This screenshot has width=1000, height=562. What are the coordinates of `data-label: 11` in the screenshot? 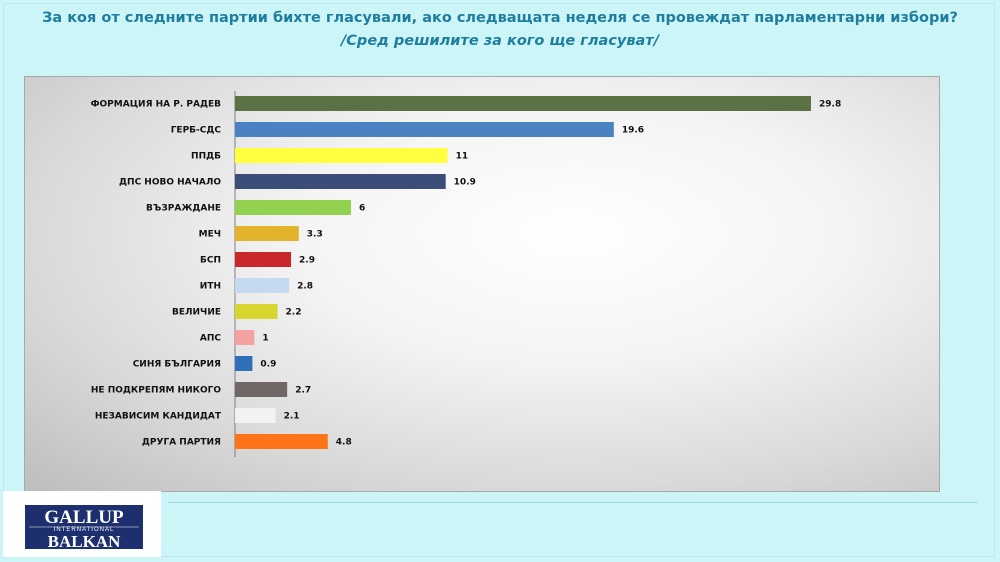 It's located at (462, 157).